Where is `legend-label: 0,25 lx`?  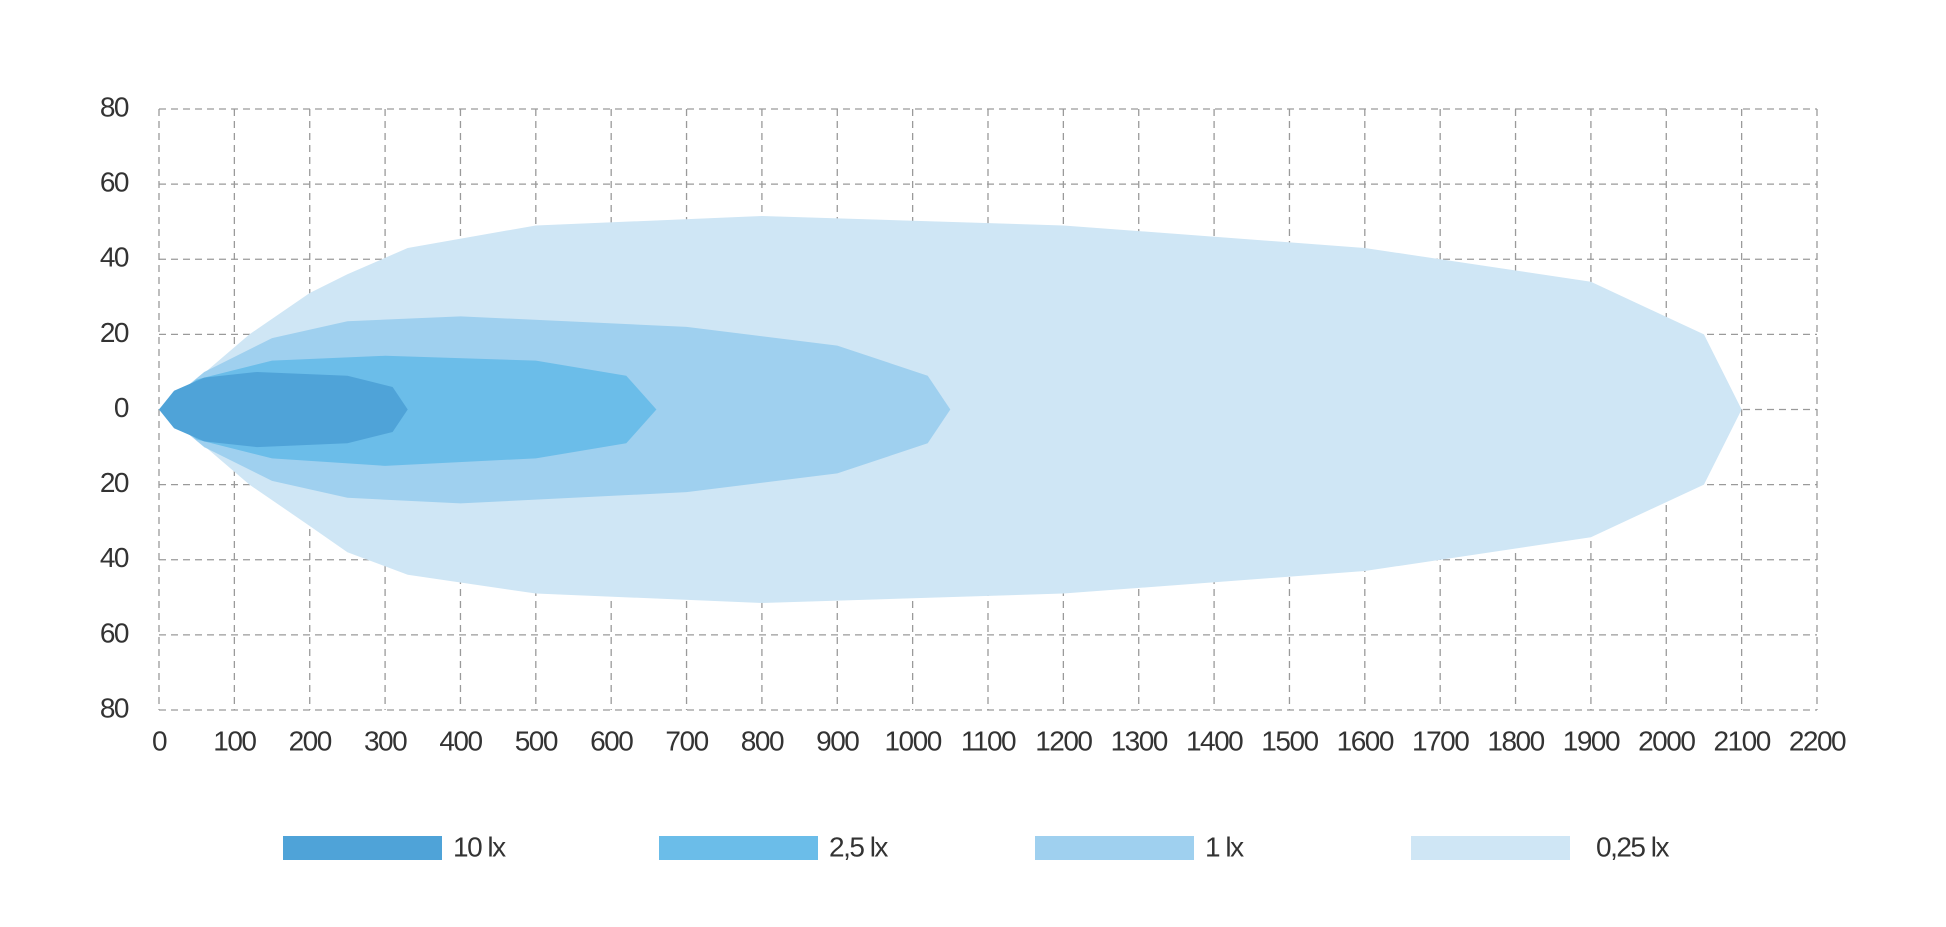 legend-label: 0,25 lx is located at coordinates (1632, 846).